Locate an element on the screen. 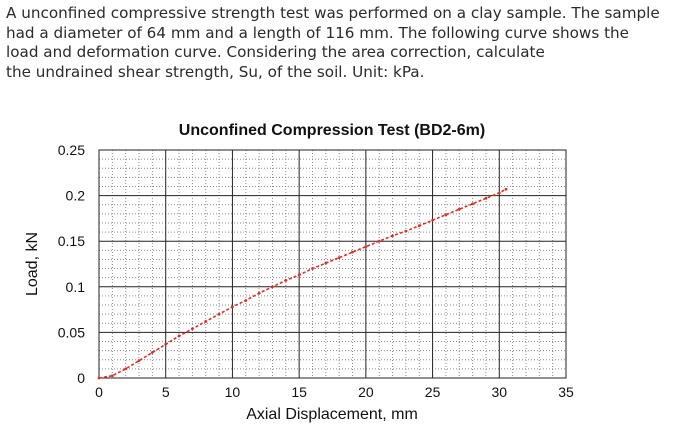 The image size is (696, 431). y-tick-label: 0.25 is located at coordinates (71, 150).